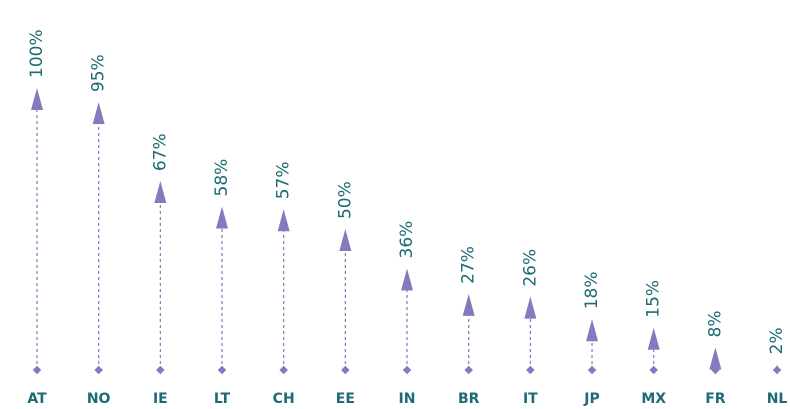 The width and height of the screenshot is (790, 409). Describe the element at coordinates (222, 178) in the screenshot. I see `value-label: 58%` at that location.